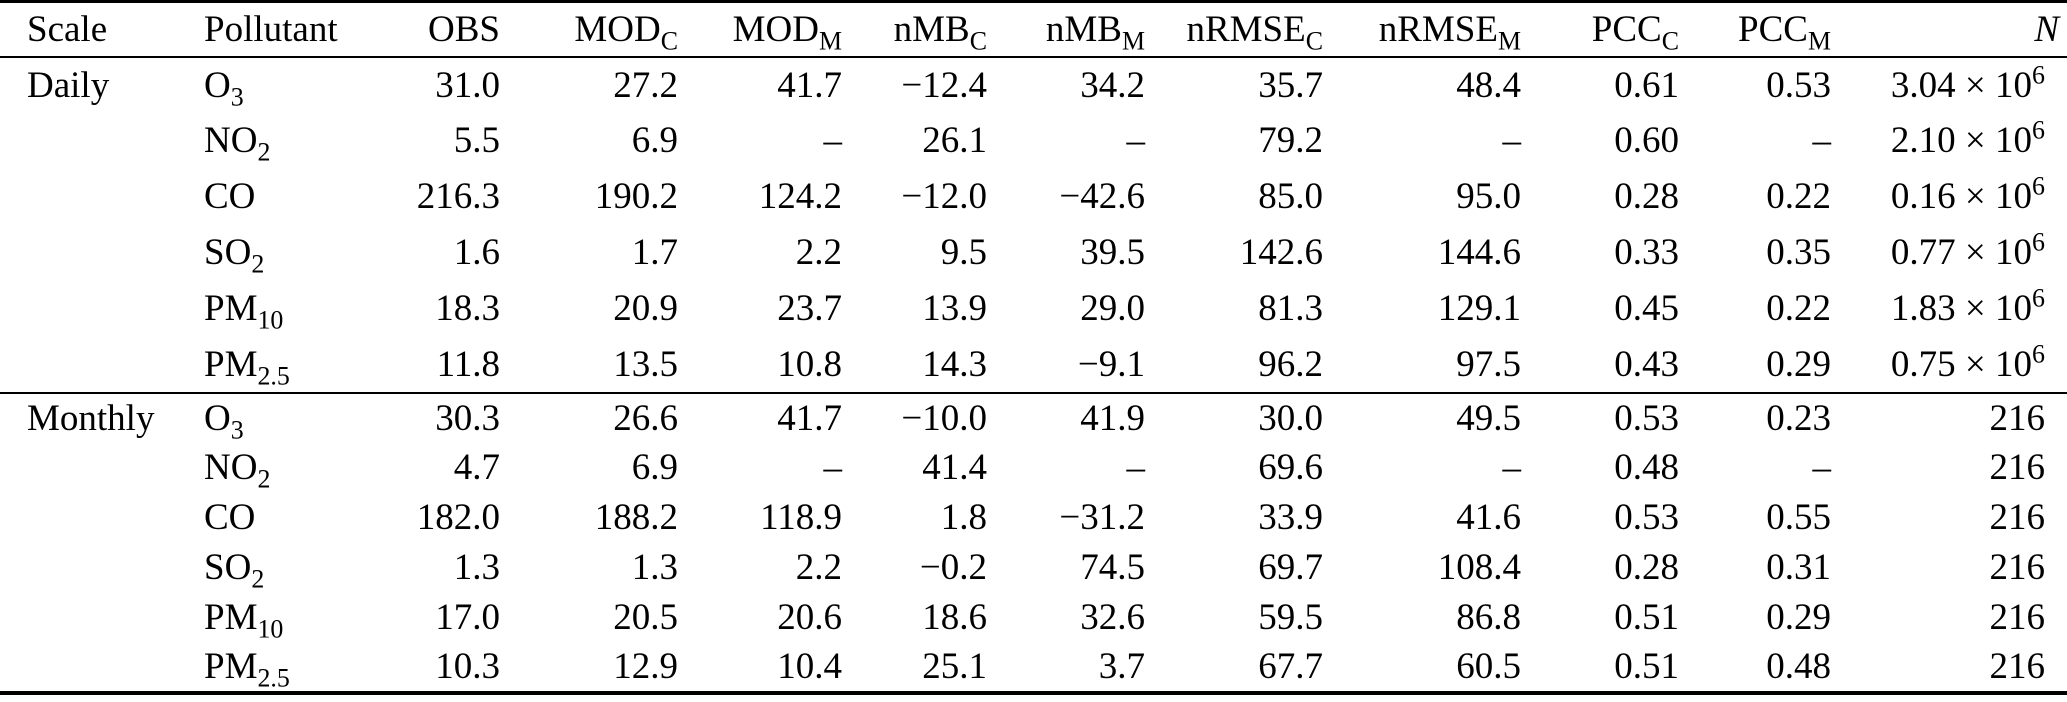 This screenshot has width=2067, height=702. What do you see at coordinates (1290, 418) in the screenshot?
I see `cell-nrmse-c: 30.0` at bounding box center [1290, 418].